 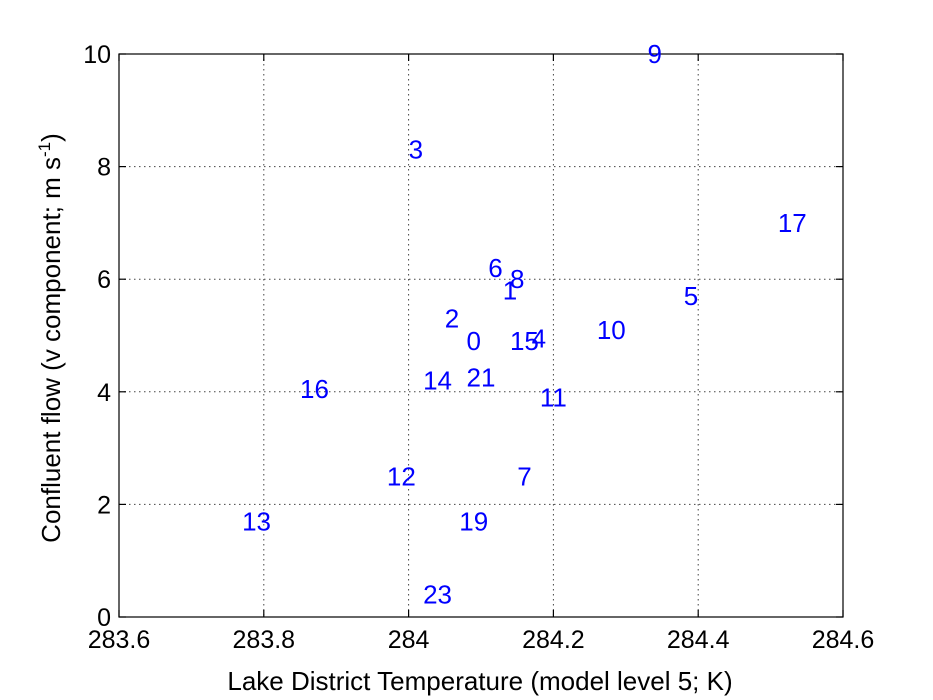 I want to click on data-point-label: 17, so click(x=792, y=223).